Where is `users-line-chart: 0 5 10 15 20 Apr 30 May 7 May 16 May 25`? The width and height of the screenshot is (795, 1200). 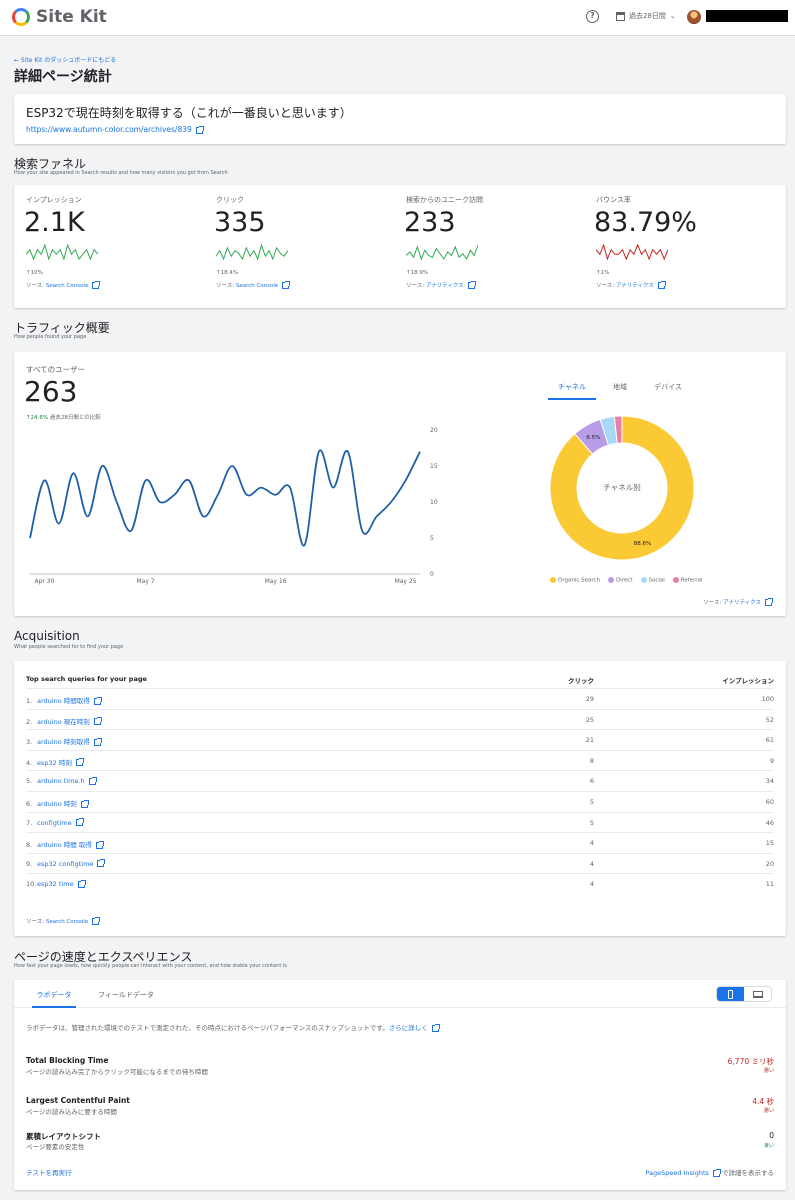 users-line-chart: 0 5 10 15 20 Apr 30 May 7 May 16 May 25 is located at coordinates (233, 506).